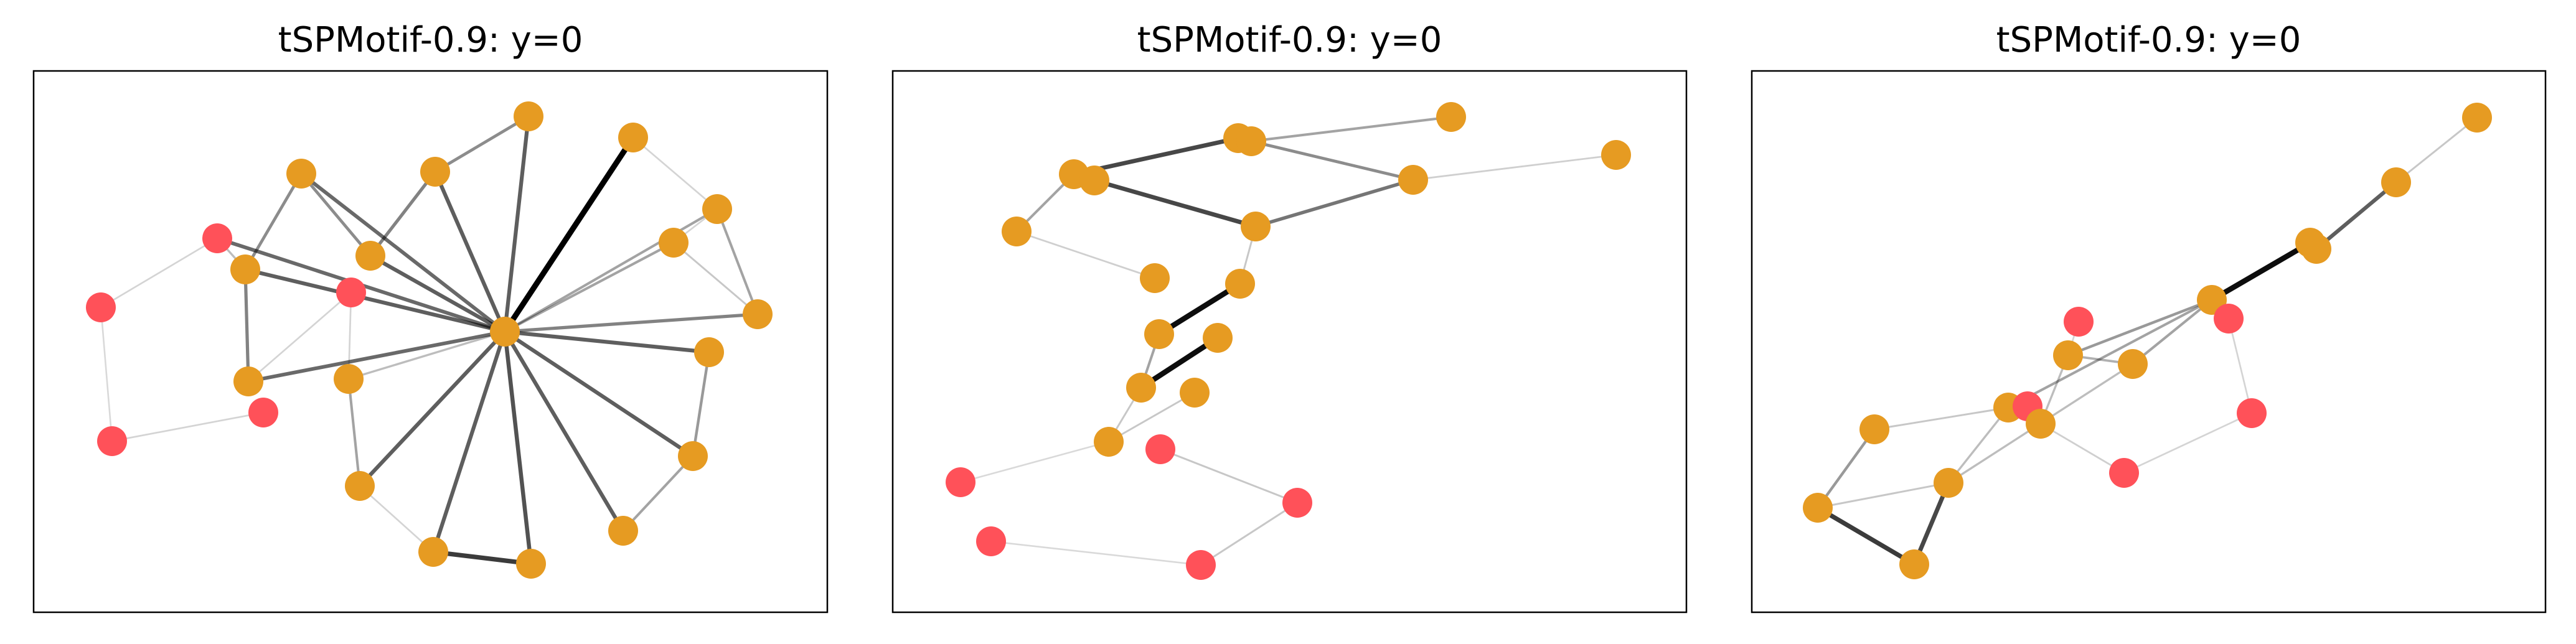 This screenshot has width=2576, height=644. What do you see at coordinates (2148, 40) in the screenshot?
I see `panel-3-title: tSPMotif-0.9: y=0` at bounding box center [2148, 40].